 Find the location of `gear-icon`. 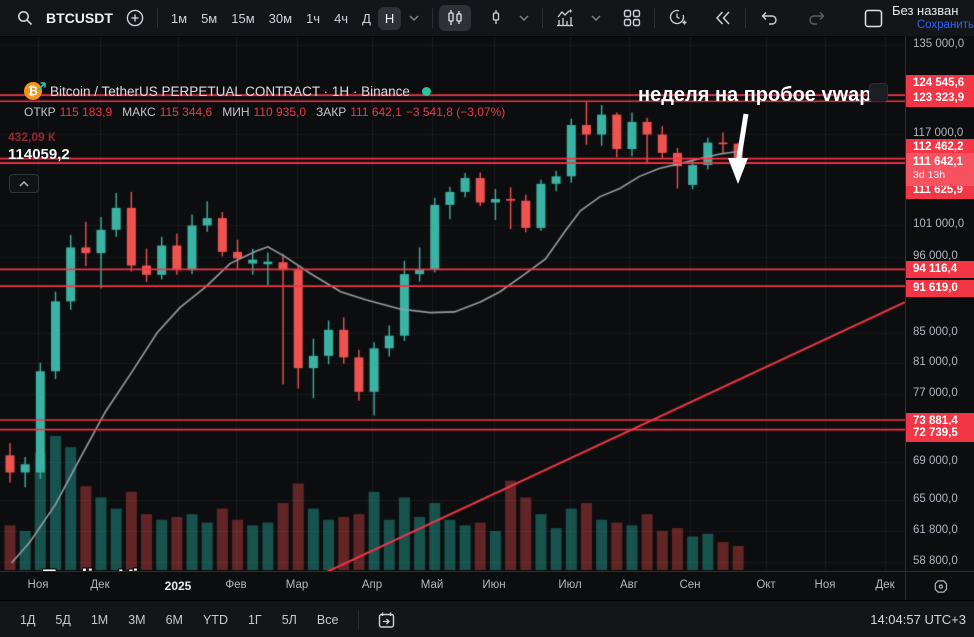

gear-icon is located at coordinates (940, 586).